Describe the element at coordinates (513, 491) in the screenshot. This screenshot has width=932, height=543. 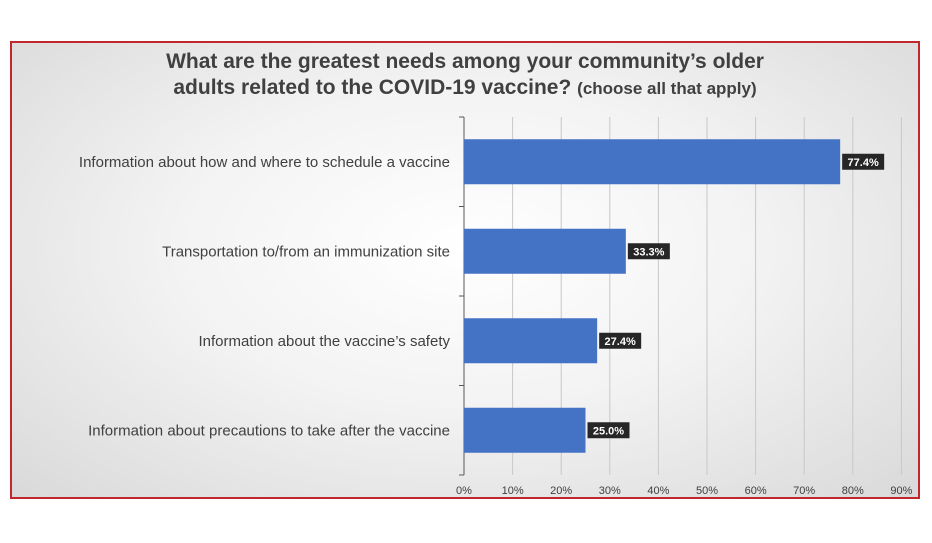
I see `x-tick-label: 10%` at that location.